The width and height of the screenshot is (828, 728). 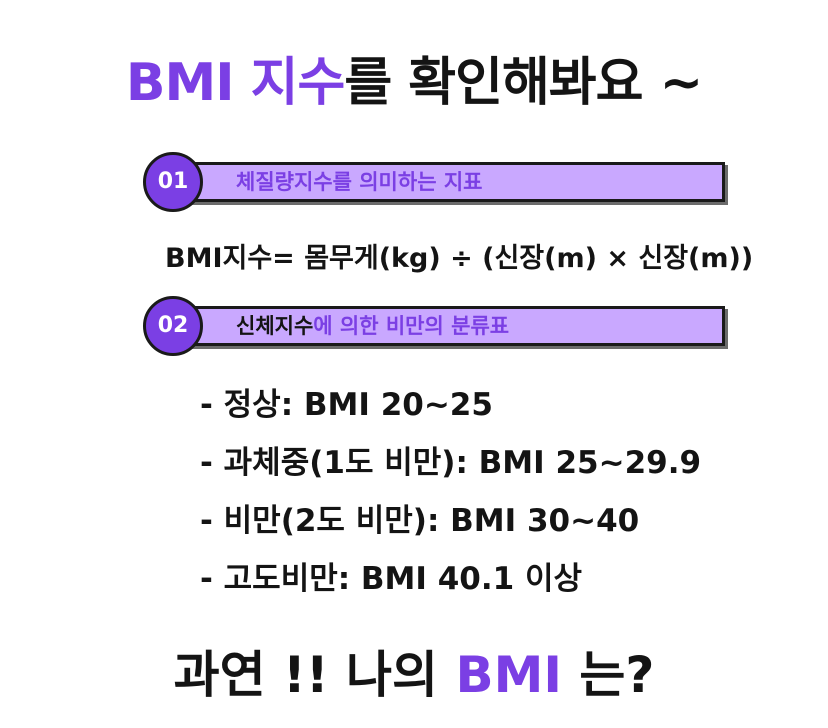 What do you see at coordinates (523, 83) in the screenshot?
I see `title-rest: 를 확인해봐요 ~` at bounding box center [523, 83].